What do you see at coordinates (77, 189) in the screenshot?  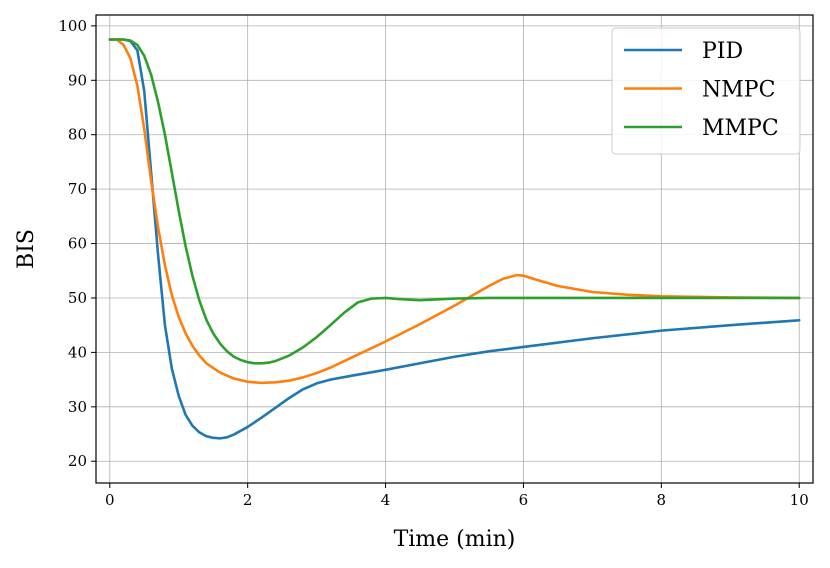 I see `y-tick-label: 70` at bounding box center [77, 189].